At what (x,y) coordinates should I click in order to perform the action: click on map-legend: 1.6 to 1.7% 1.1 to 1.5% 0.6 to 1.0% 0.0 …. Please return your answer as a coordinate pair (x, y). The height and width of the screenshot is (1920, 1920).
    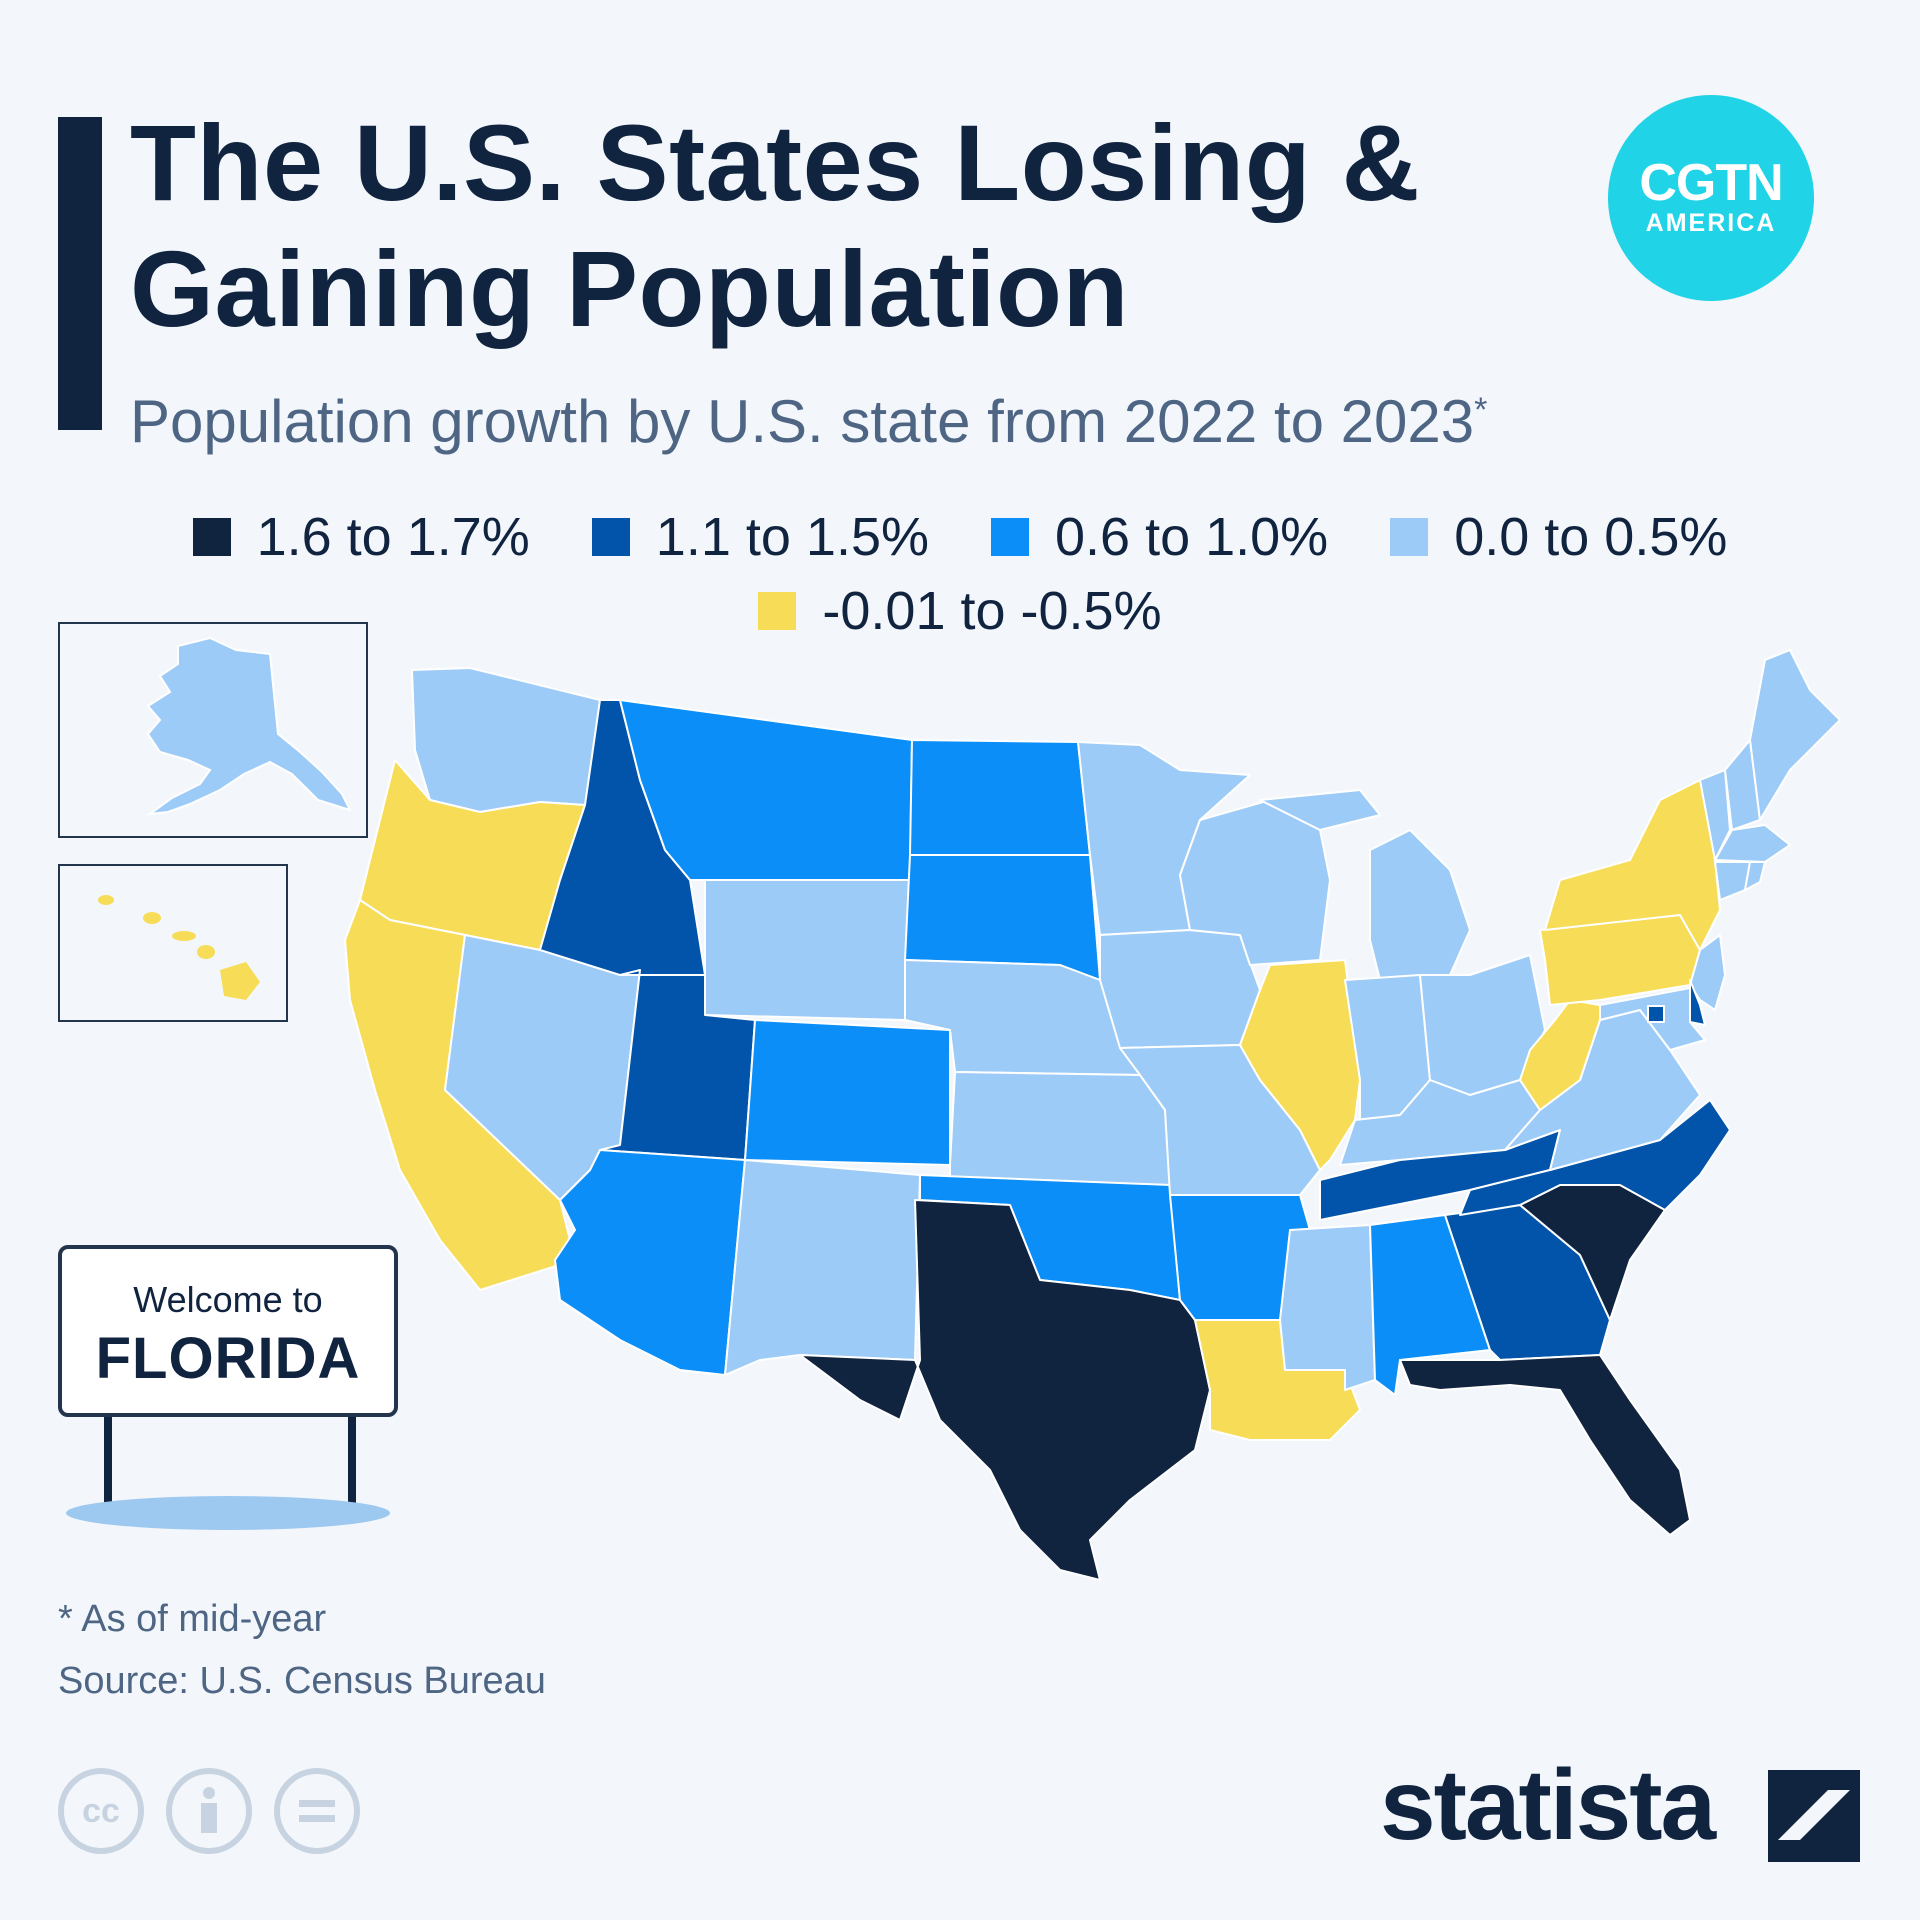
    Looking at the image, I should click on (960, 574).